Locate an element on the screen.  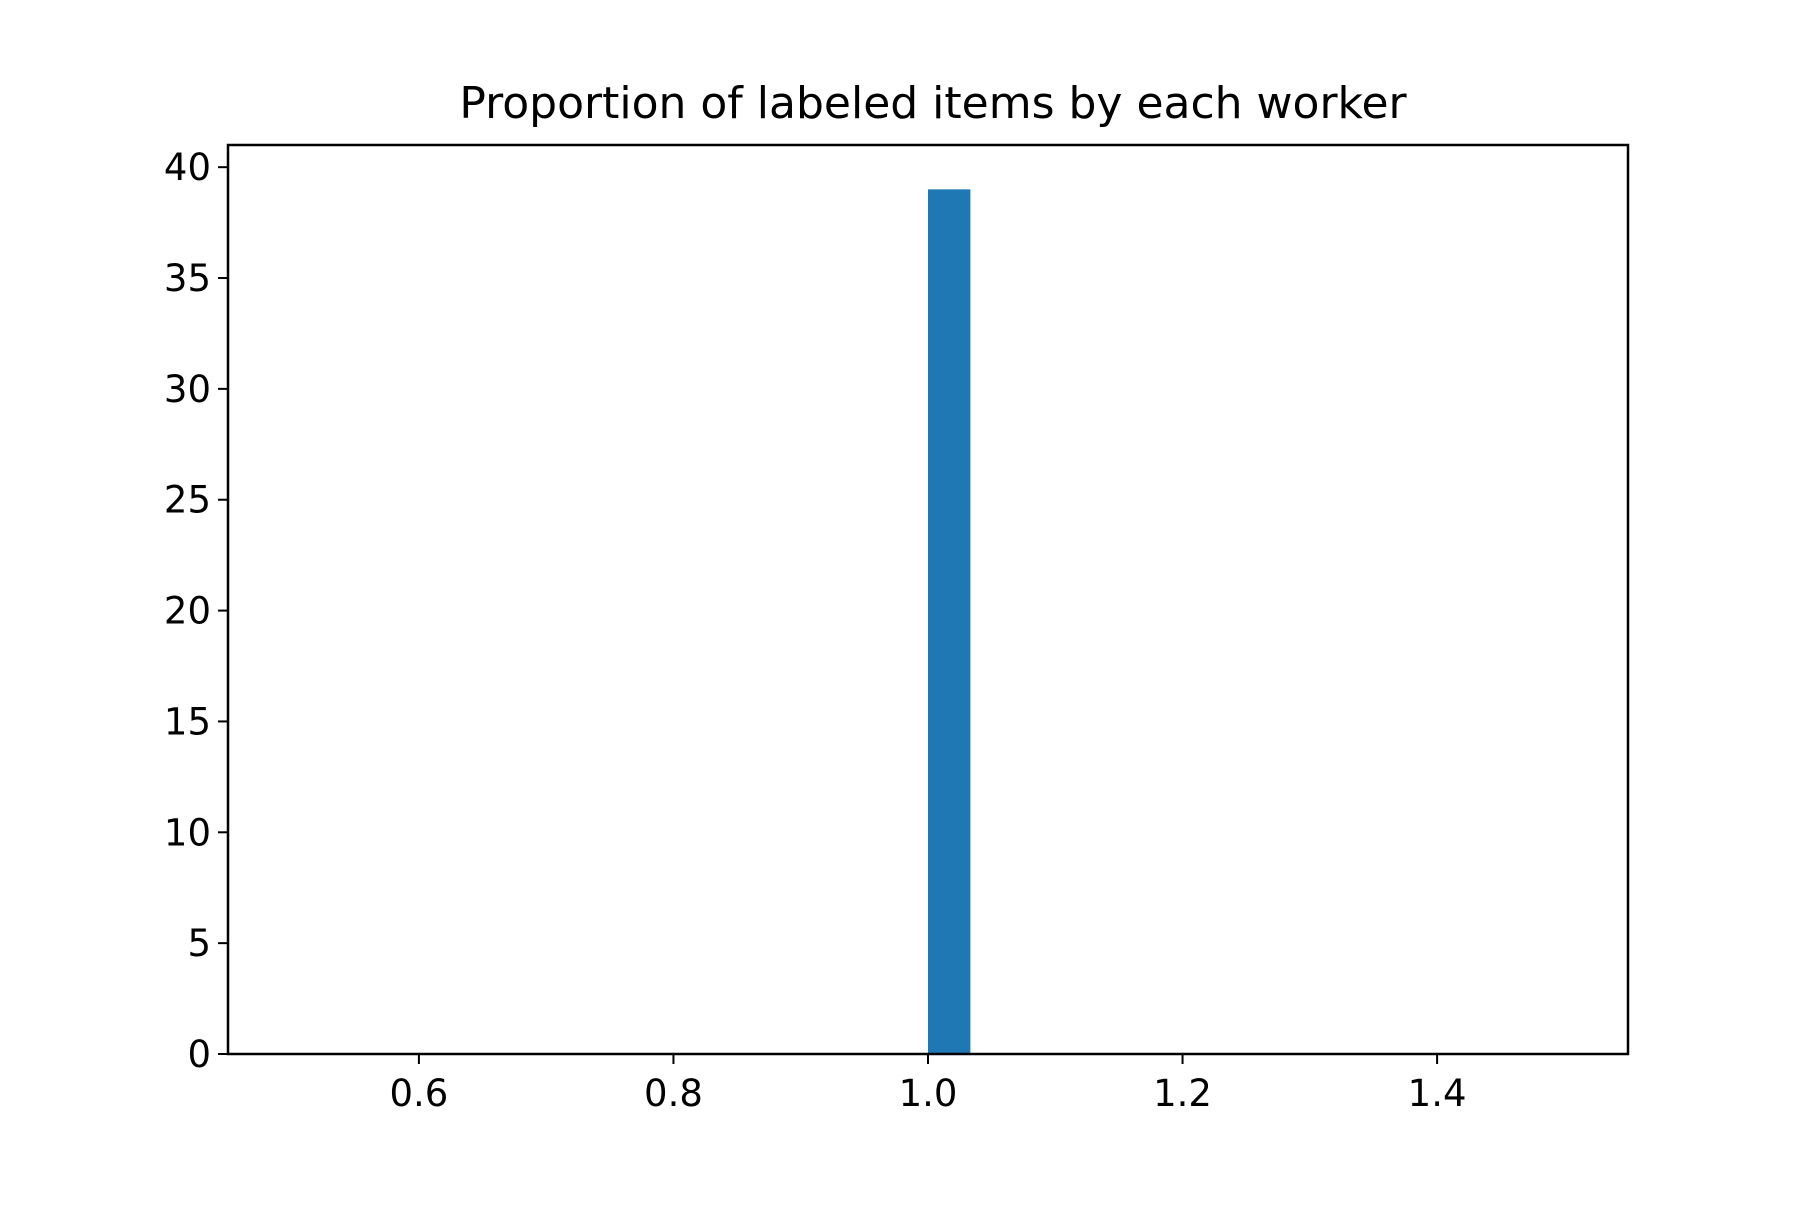
bars-layer is located at coordinates (949, 622).